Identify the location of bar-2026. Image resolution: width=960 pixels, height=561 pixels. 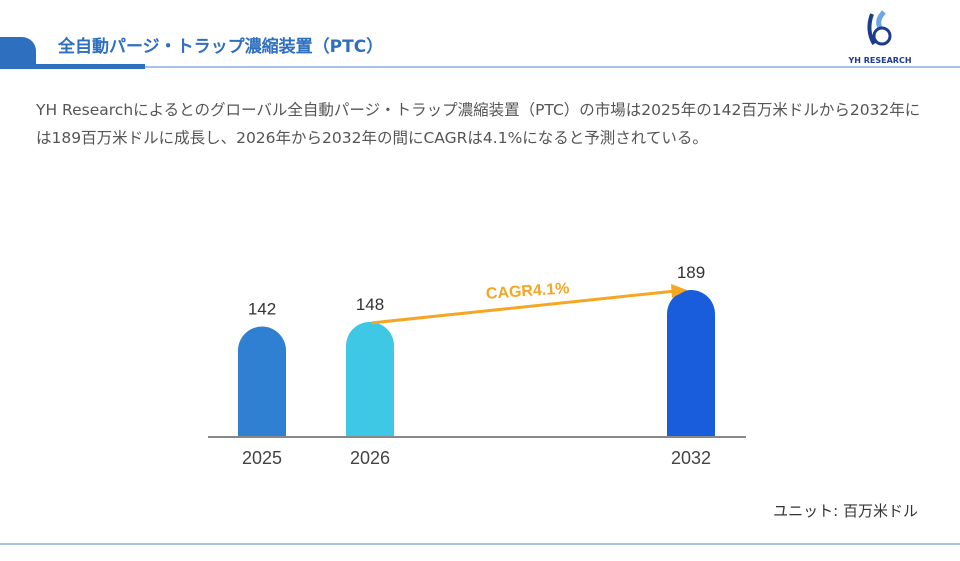
(370, 379).